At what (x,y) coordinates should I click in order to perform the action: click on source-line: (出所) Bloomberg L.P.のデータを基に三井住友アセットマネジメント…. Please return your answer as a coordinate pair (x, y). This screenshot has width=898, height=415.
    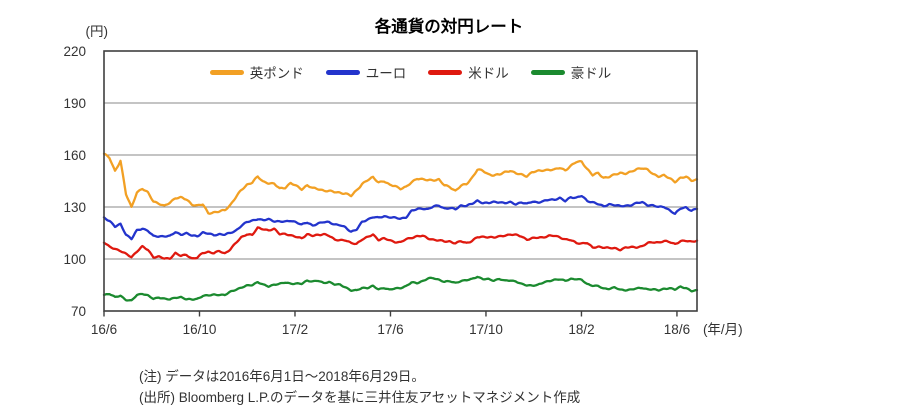
    Looking at the image, I should click on (360, 397).